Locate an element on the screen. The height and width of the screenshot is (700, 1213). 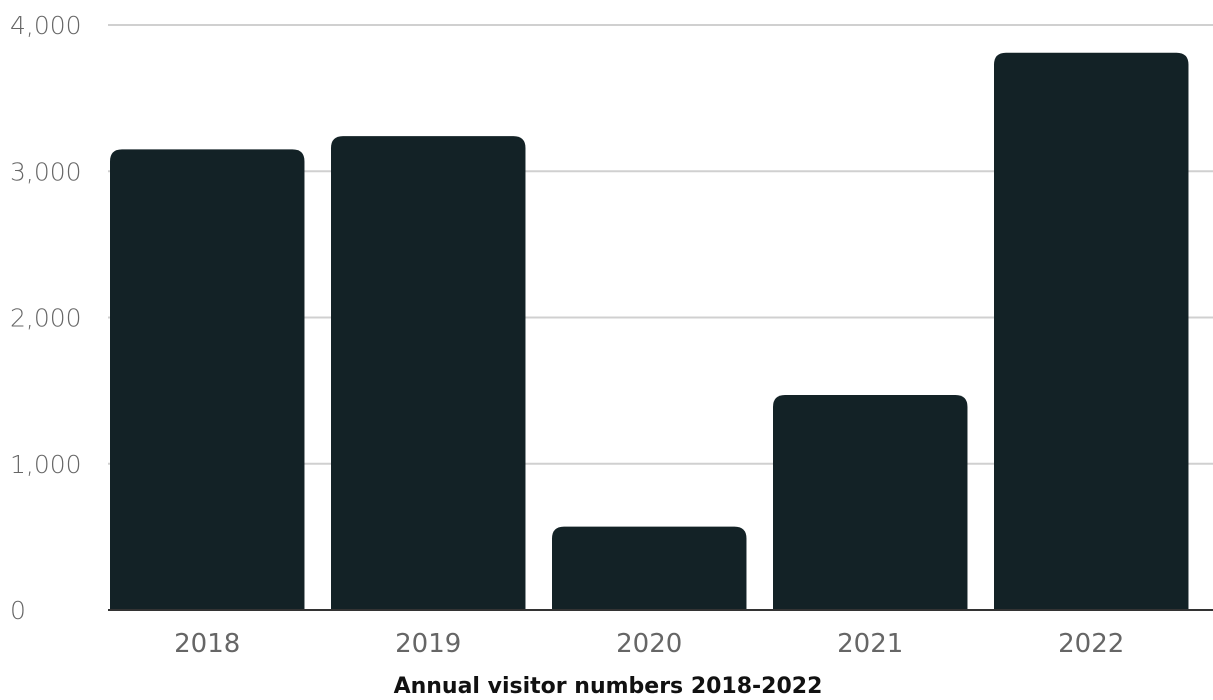
x-axis-ticks: 2018 2019 2020 2021 2022 is located at coordinates (649, 644).